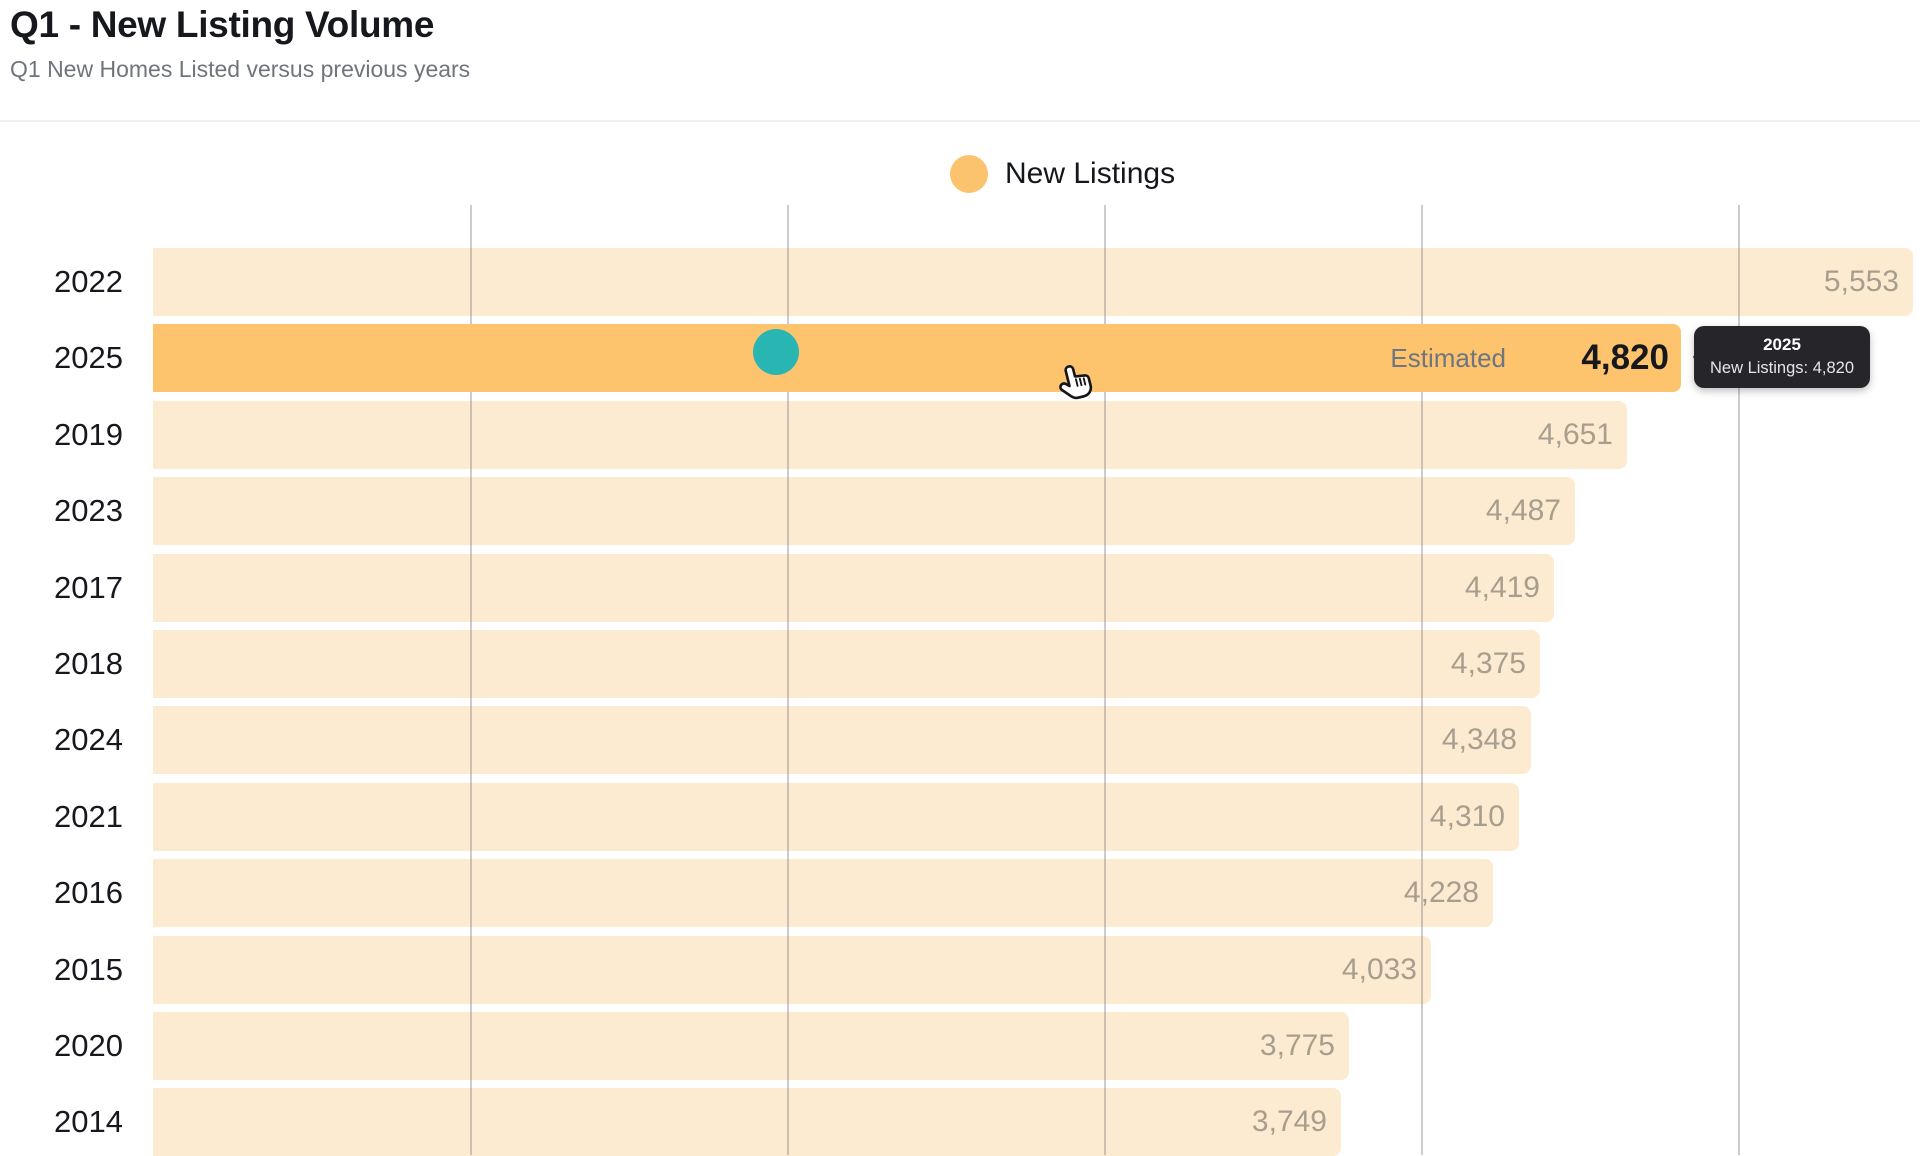  Describe the element at coordinates (1379, 969) in the screenshot. I see `value-label-2015: 4,033` at that location.